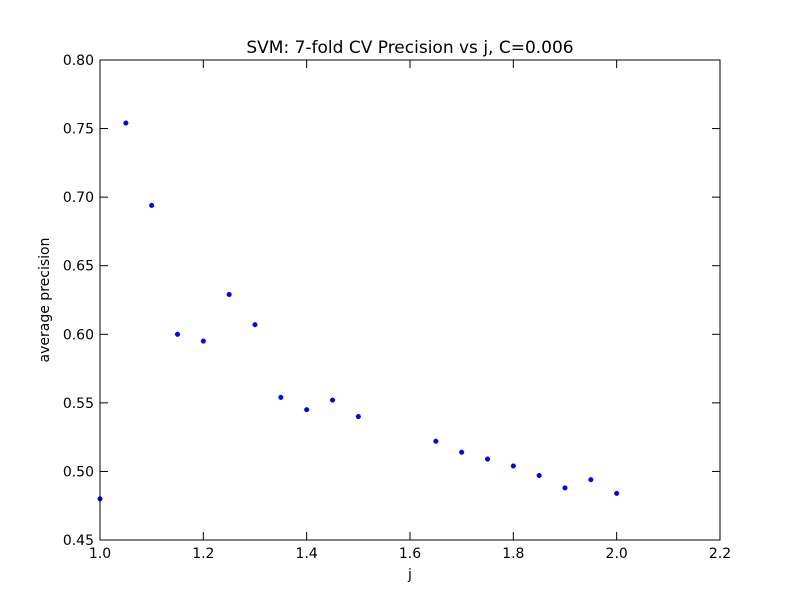  What do you see at coordinates (78, 130) in the screenshot?
I see `y-tick-label: 0.75` at bounding box center [78, 130].